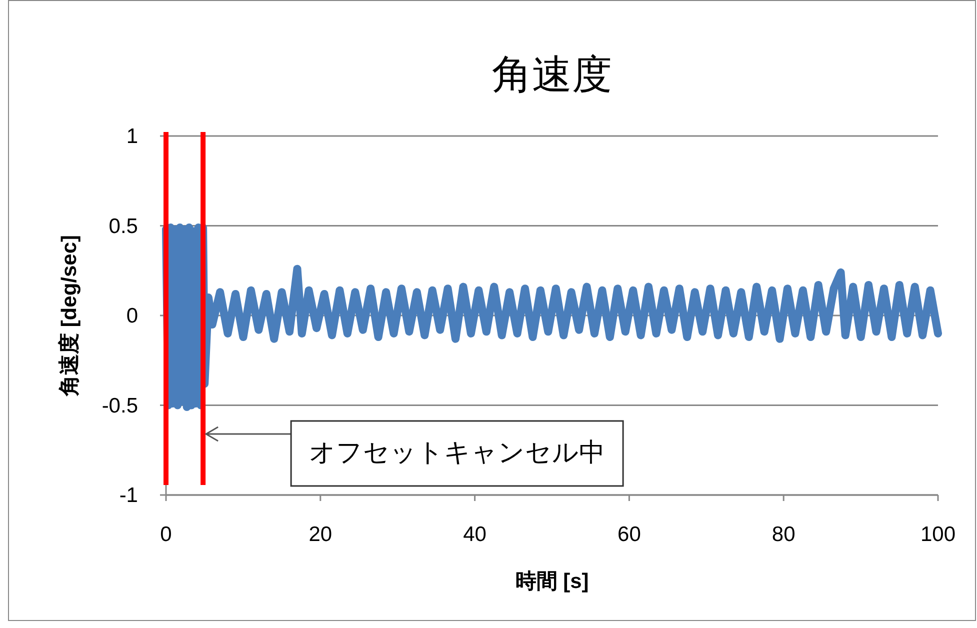 The image size is (977, 628). I want to click on x-tick-label: 100, so click(938, 534).